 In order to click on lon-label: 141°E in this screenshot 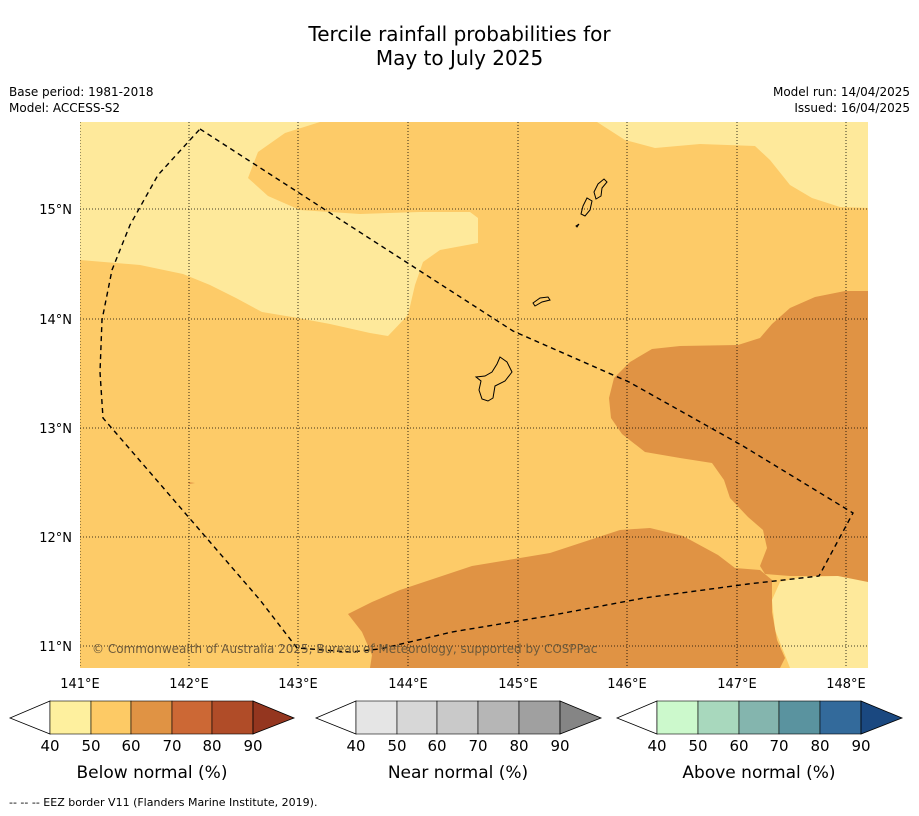, I will do `click(80, 684)`.